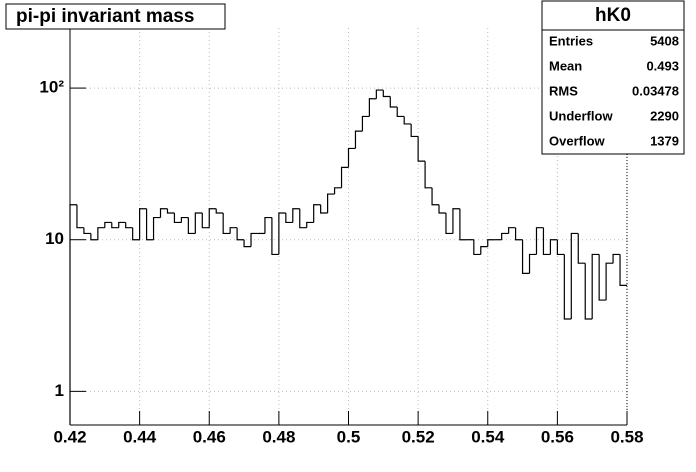  What do you see at coordinates (664, 140) in the screenshot?
I see `stats-value: 1379` at bounding box center [664, 140].